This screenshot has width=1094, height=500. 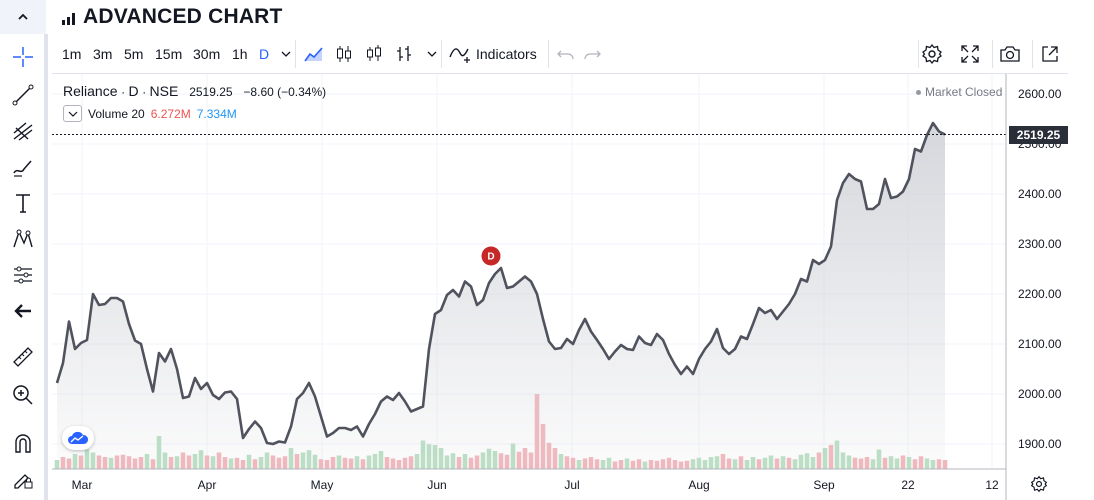 What do you see at coordinates (1010, 54) in the screenshot?
I see `screenshot-button` at bounding box center [1010, 54].